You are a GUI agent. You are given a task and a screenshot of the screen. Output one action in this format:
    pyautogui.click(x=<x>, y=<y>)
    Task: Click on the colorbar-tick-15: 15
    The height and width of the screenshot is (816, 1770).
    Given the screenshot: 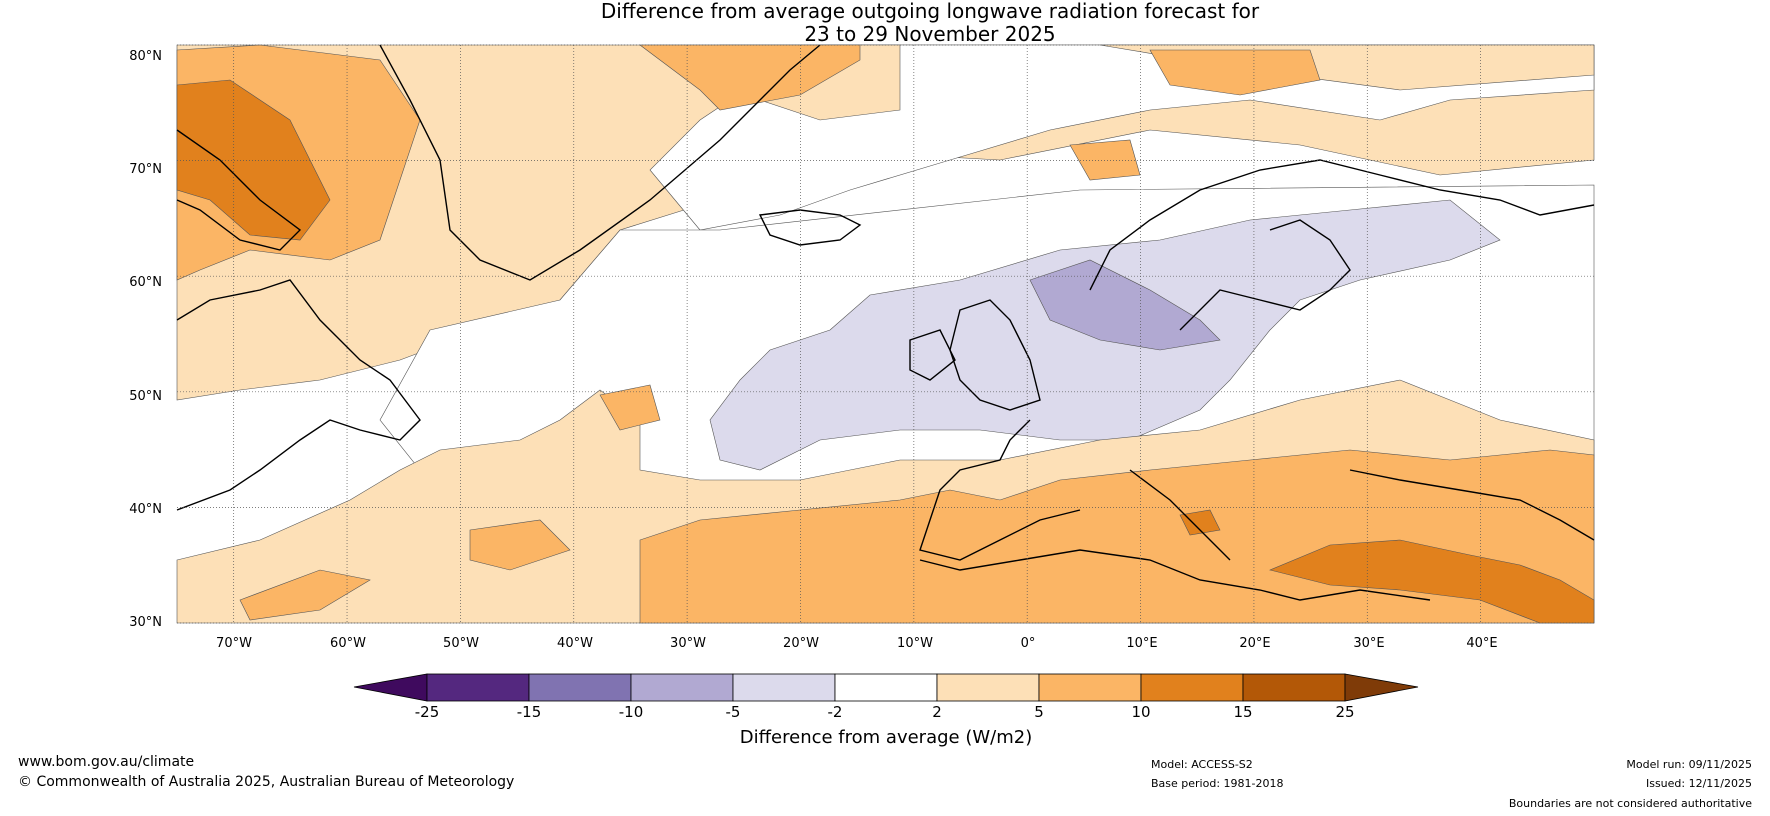 What is the action you would take?
    pyautogui.click(x=1243, y=712)
    